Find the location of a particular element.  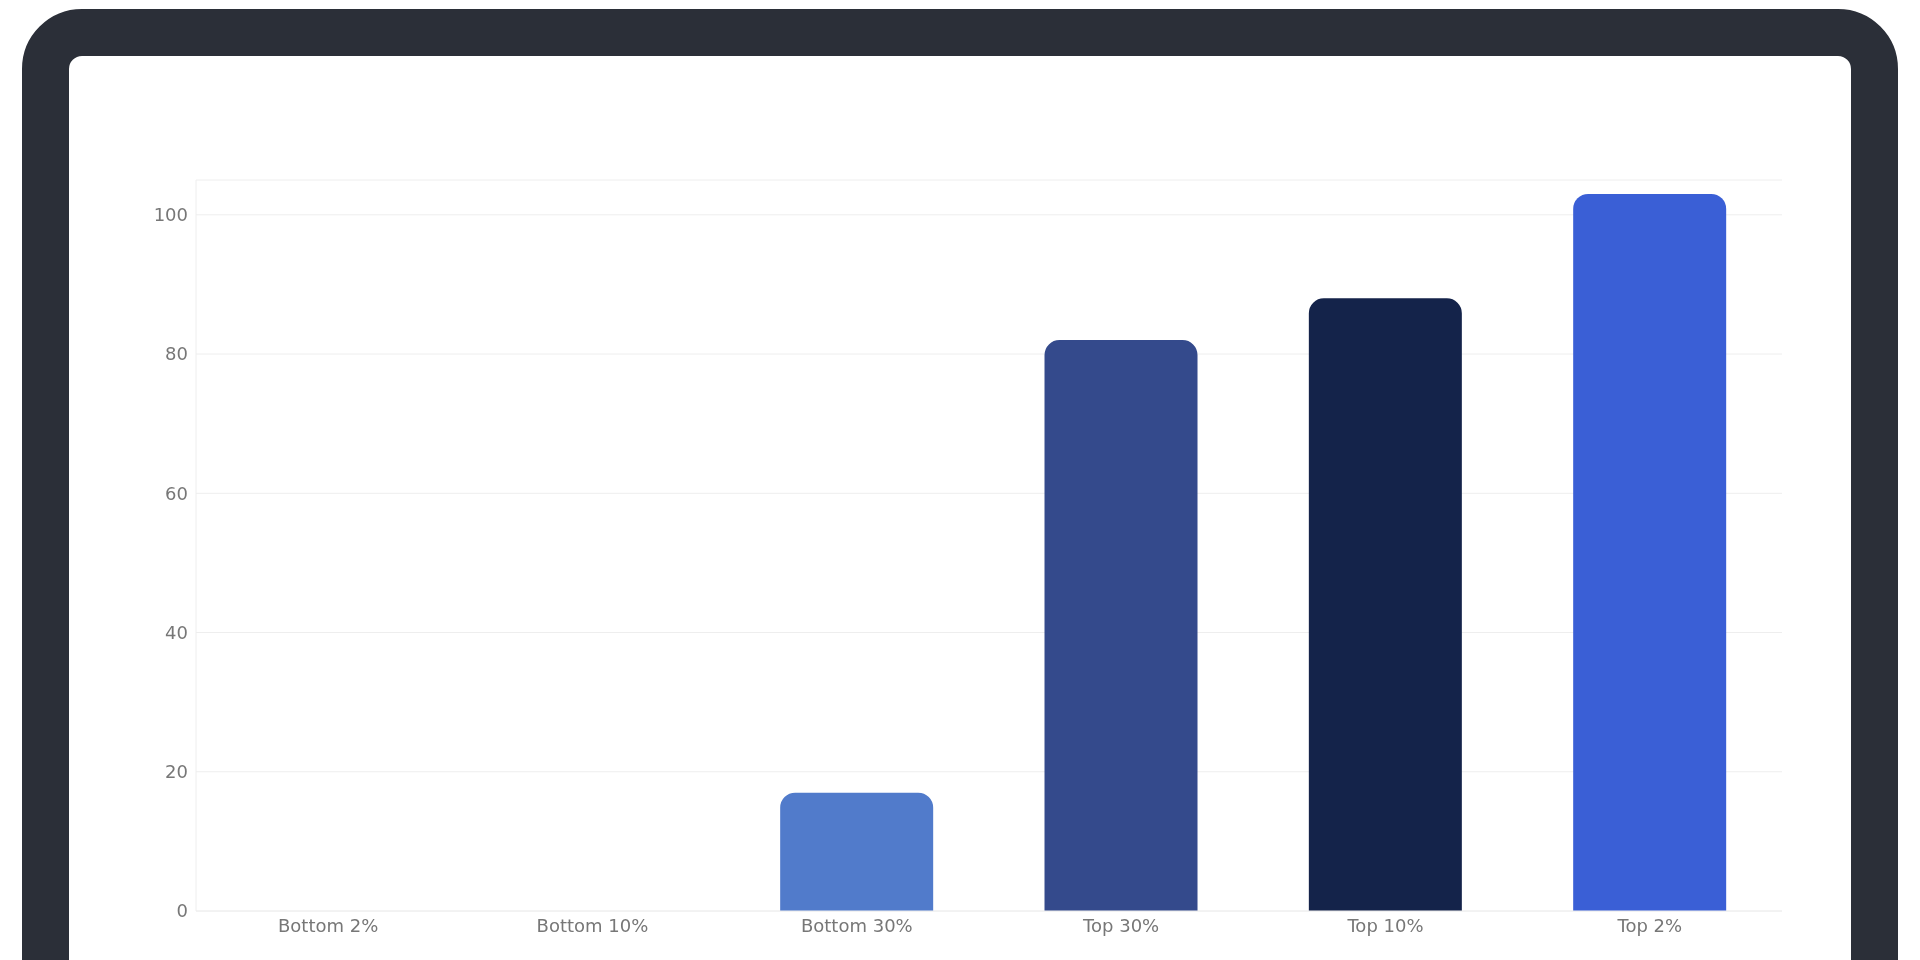

x-tick-label: Bottom 10% is located at coordinates (592, 925).